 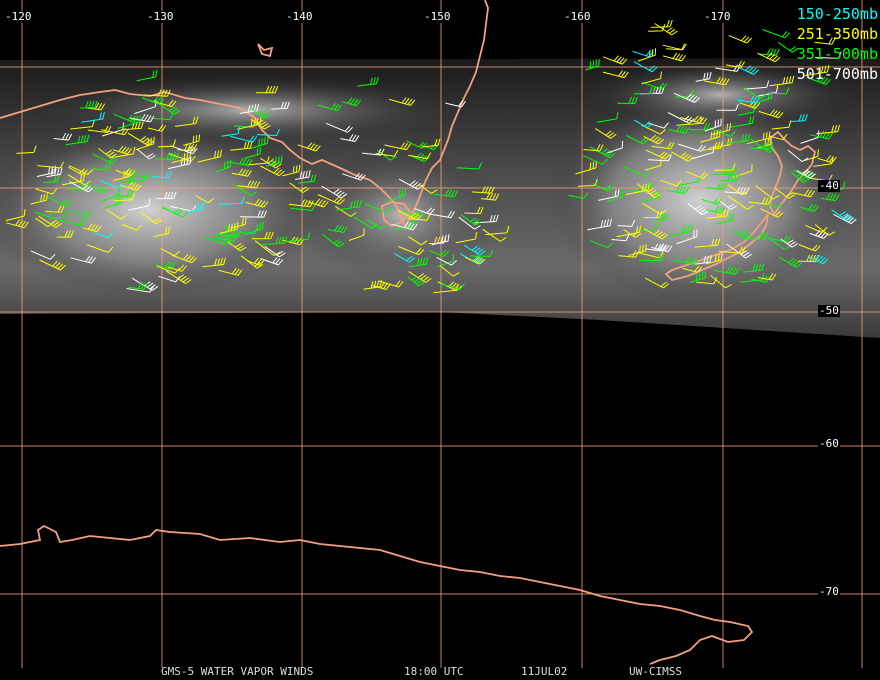 I want to click on caption-date: 11JUL02, so click(x=544, y=671).